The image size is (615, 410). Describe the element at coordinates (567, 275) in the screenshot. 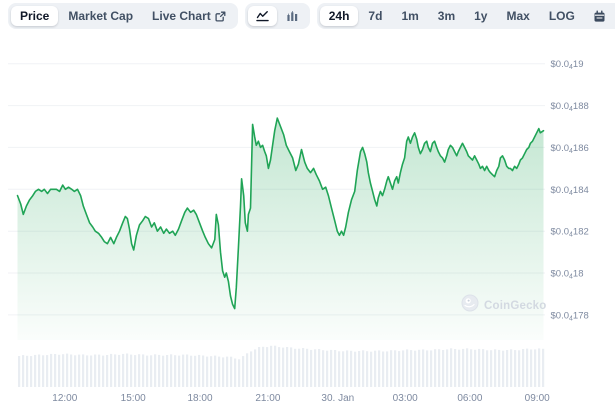

I see `y-axis-label: $0.0418` at that location.